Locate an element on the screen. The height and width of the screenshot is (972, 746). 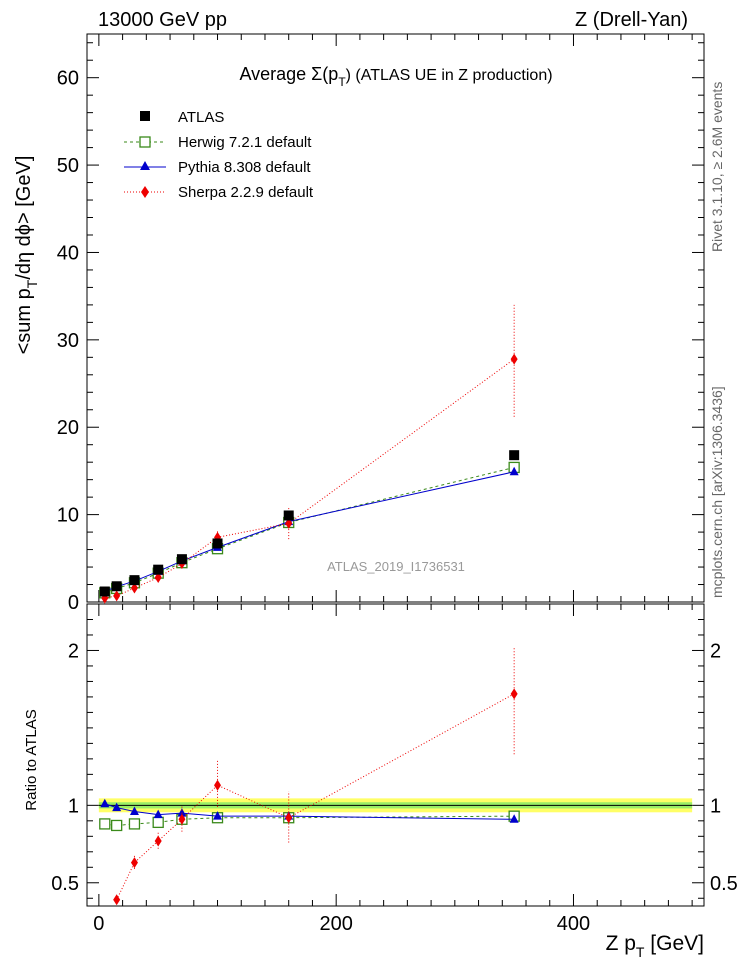
ratio-y-tick-label-right: 0.5 is located at coordinates (724, 884).